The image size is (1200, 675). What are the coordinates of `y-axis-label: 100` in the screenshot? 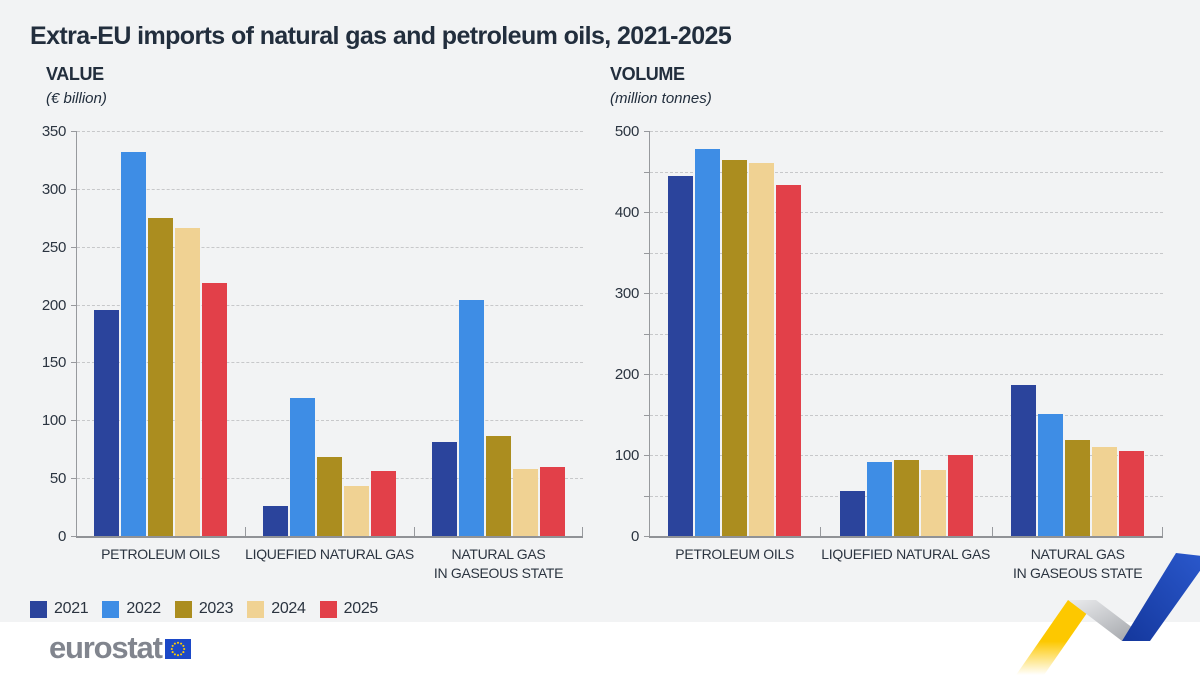 It's located at (53, 421).